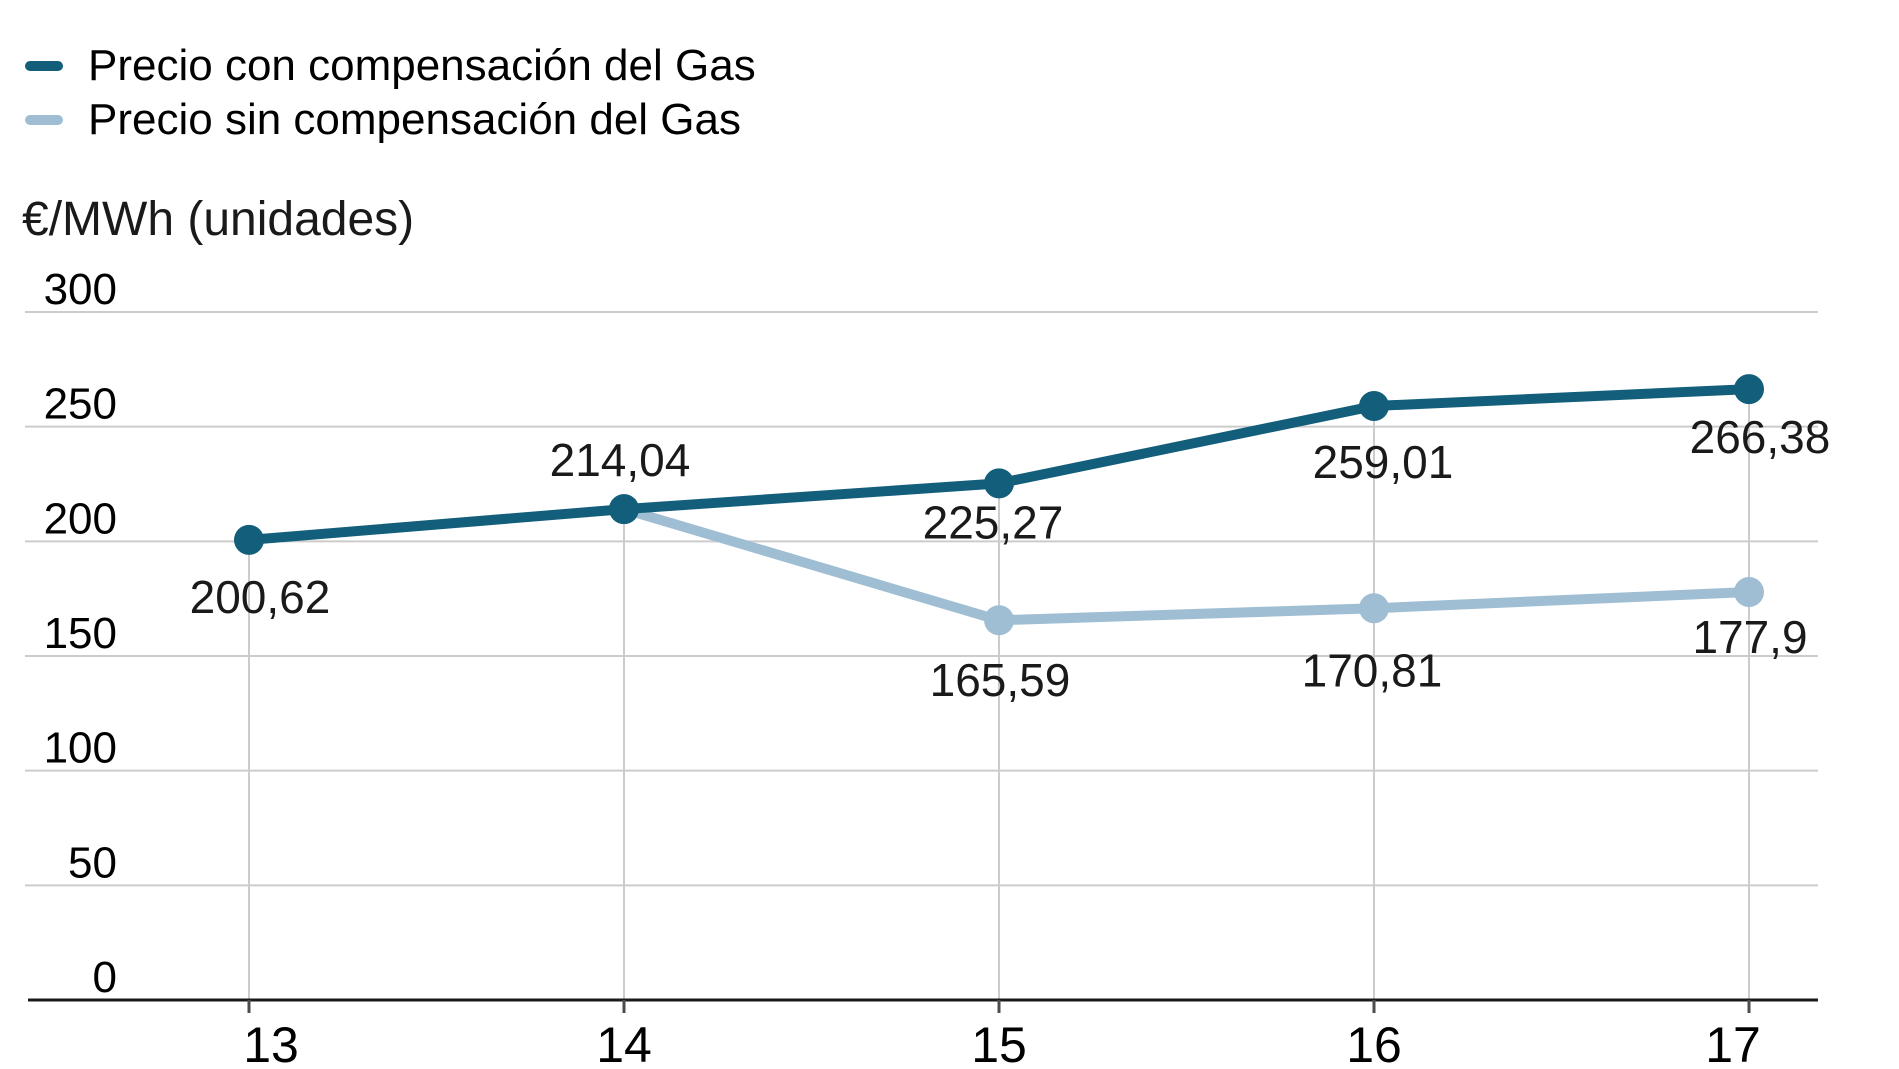  Describe the element at coordinates (1749, 637) in the screenshot. I see `data-label: 177,9` at that location.